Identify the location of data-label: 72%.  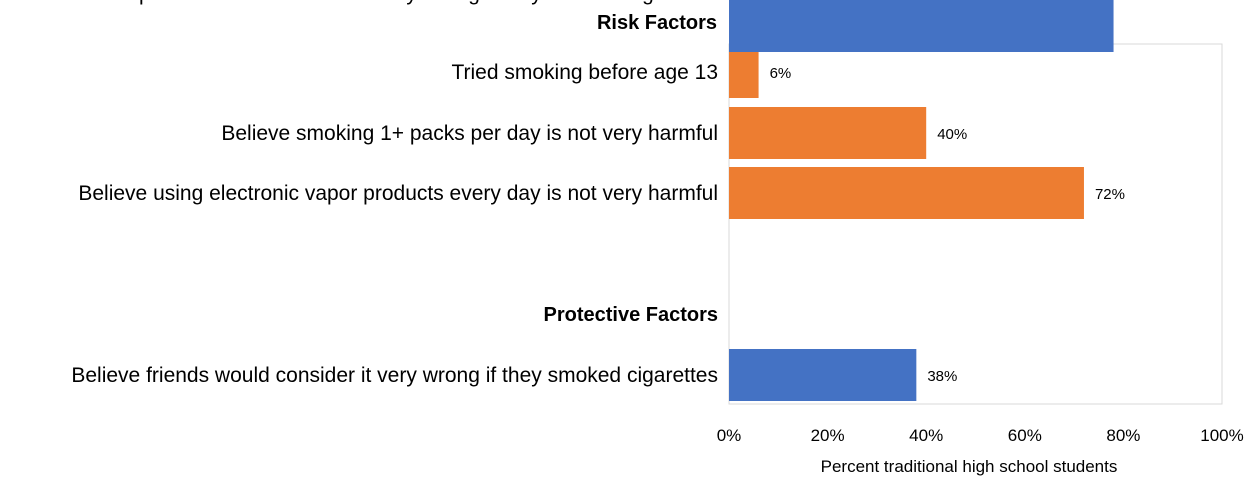
(1110, 194).